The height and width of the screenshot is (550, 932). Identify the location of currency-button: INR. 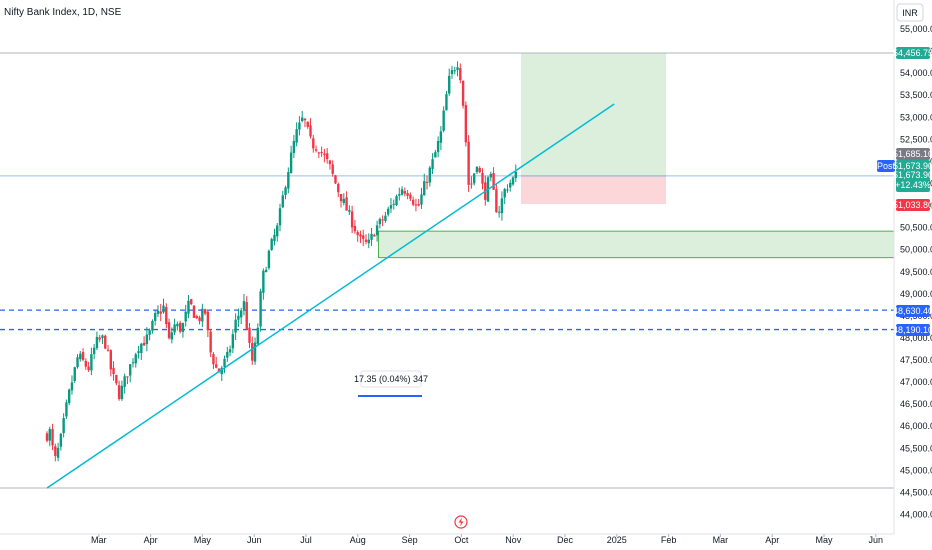
(910, 12).